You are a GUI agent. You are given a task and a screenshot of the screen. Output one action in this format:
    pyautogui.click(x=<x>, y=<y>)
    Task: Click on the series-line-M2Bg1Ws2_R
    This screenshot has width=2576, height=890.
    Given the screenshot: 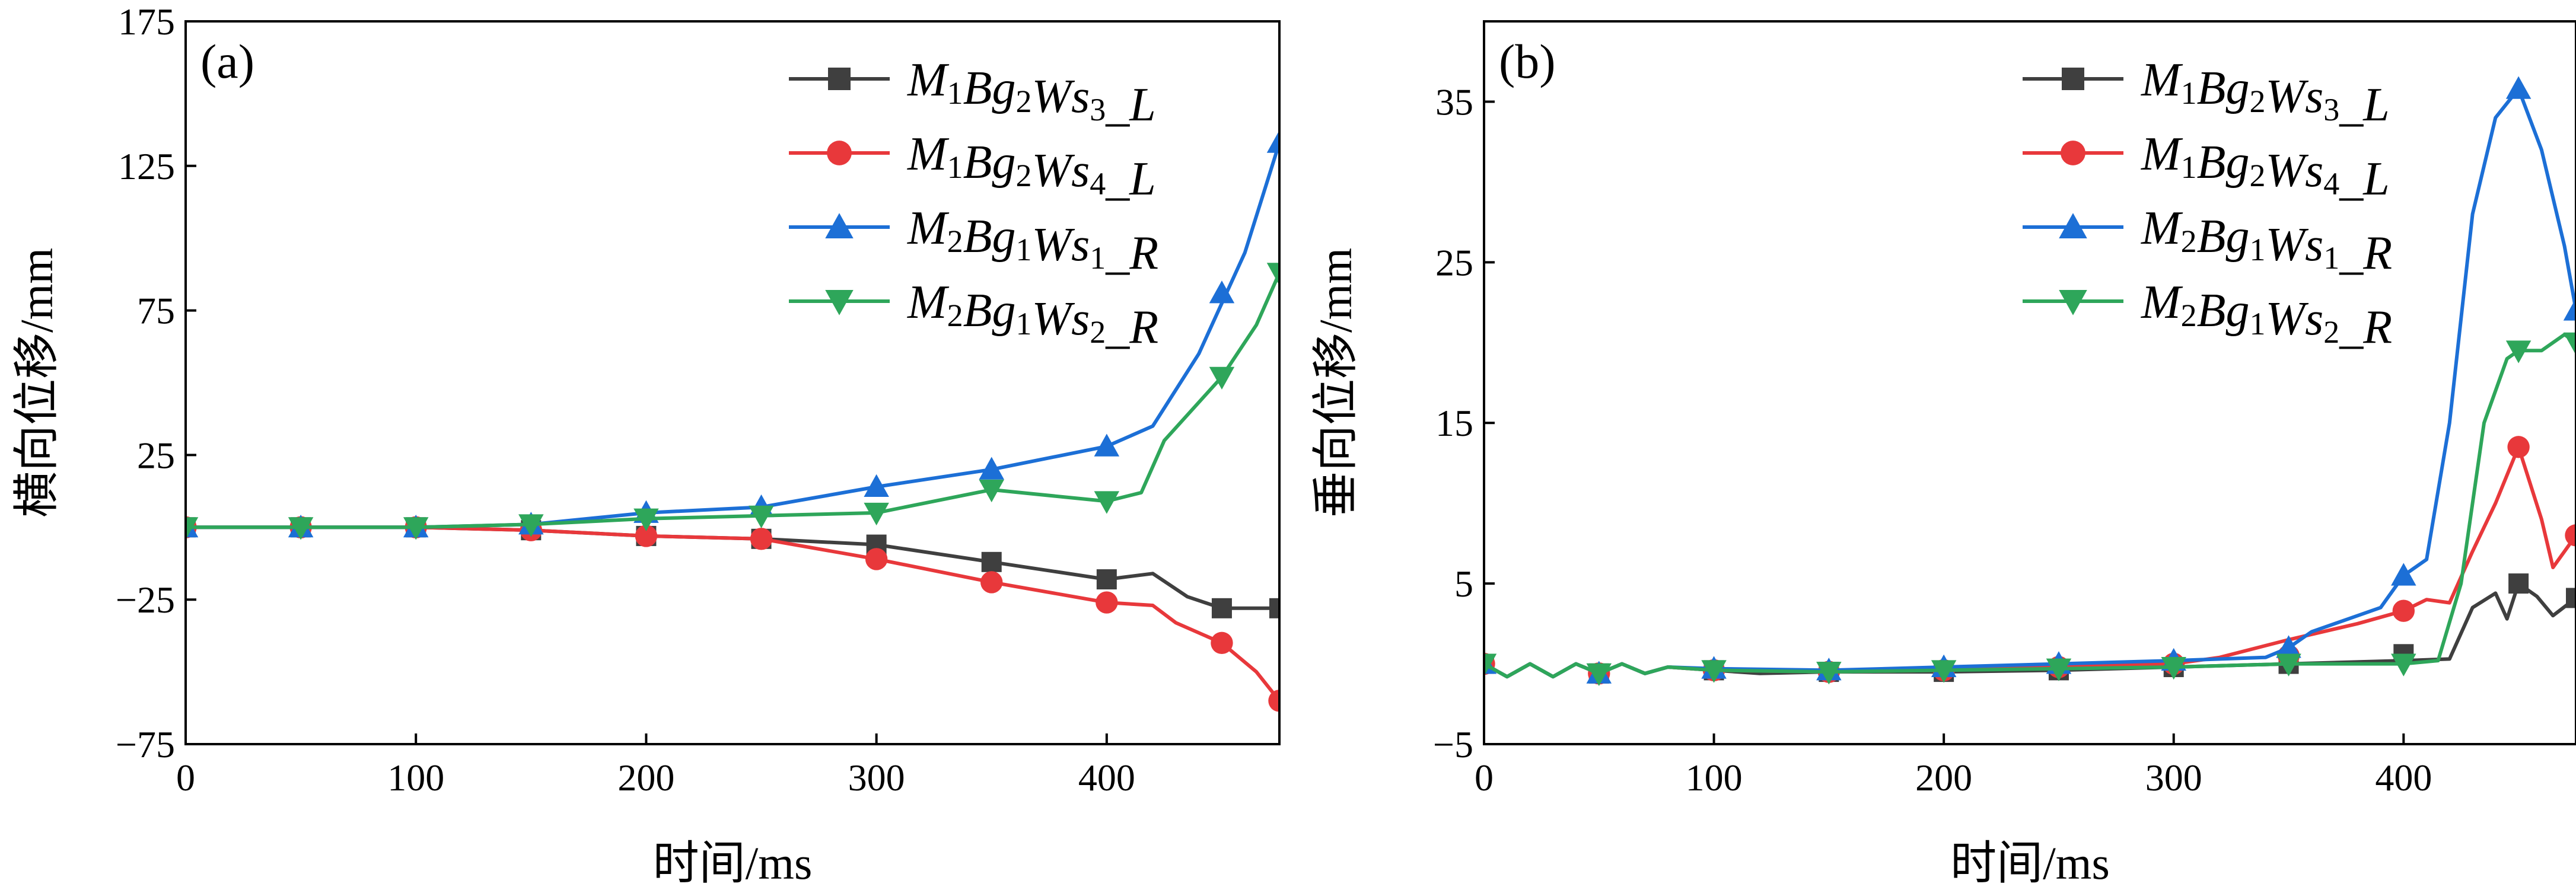 What is the action you would take?
    pyautogui.click(x=732, y=400)
    